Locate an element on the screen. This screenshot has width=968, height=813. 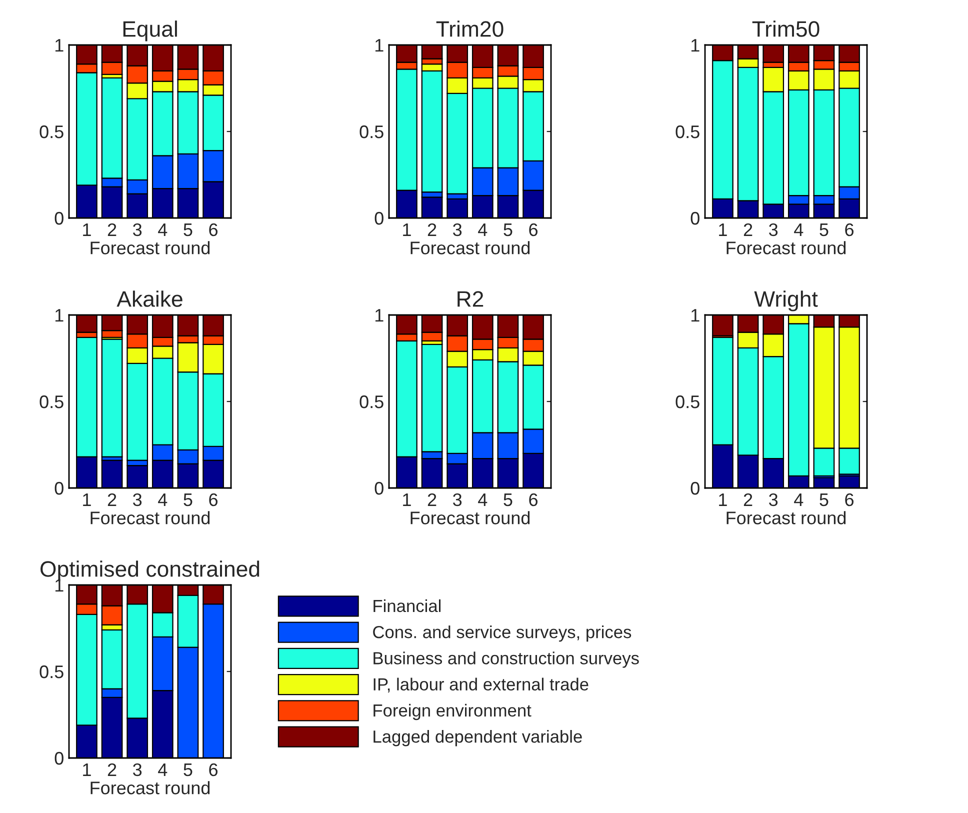
chart-title: Trim50 is located at coordinates (786, 28).